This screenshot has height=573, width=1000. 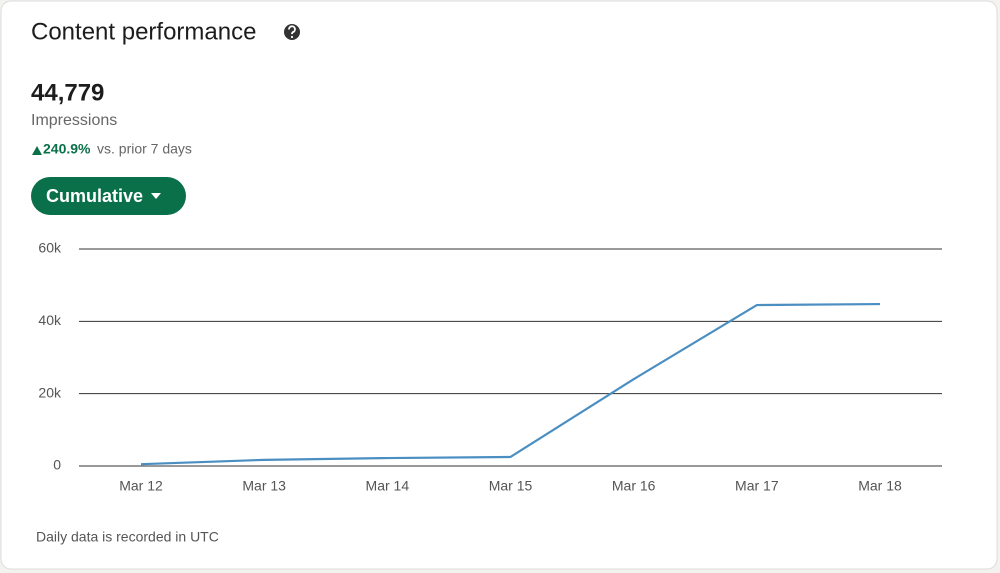 I want to click on title: Content performance, so click(x=143, y=31).